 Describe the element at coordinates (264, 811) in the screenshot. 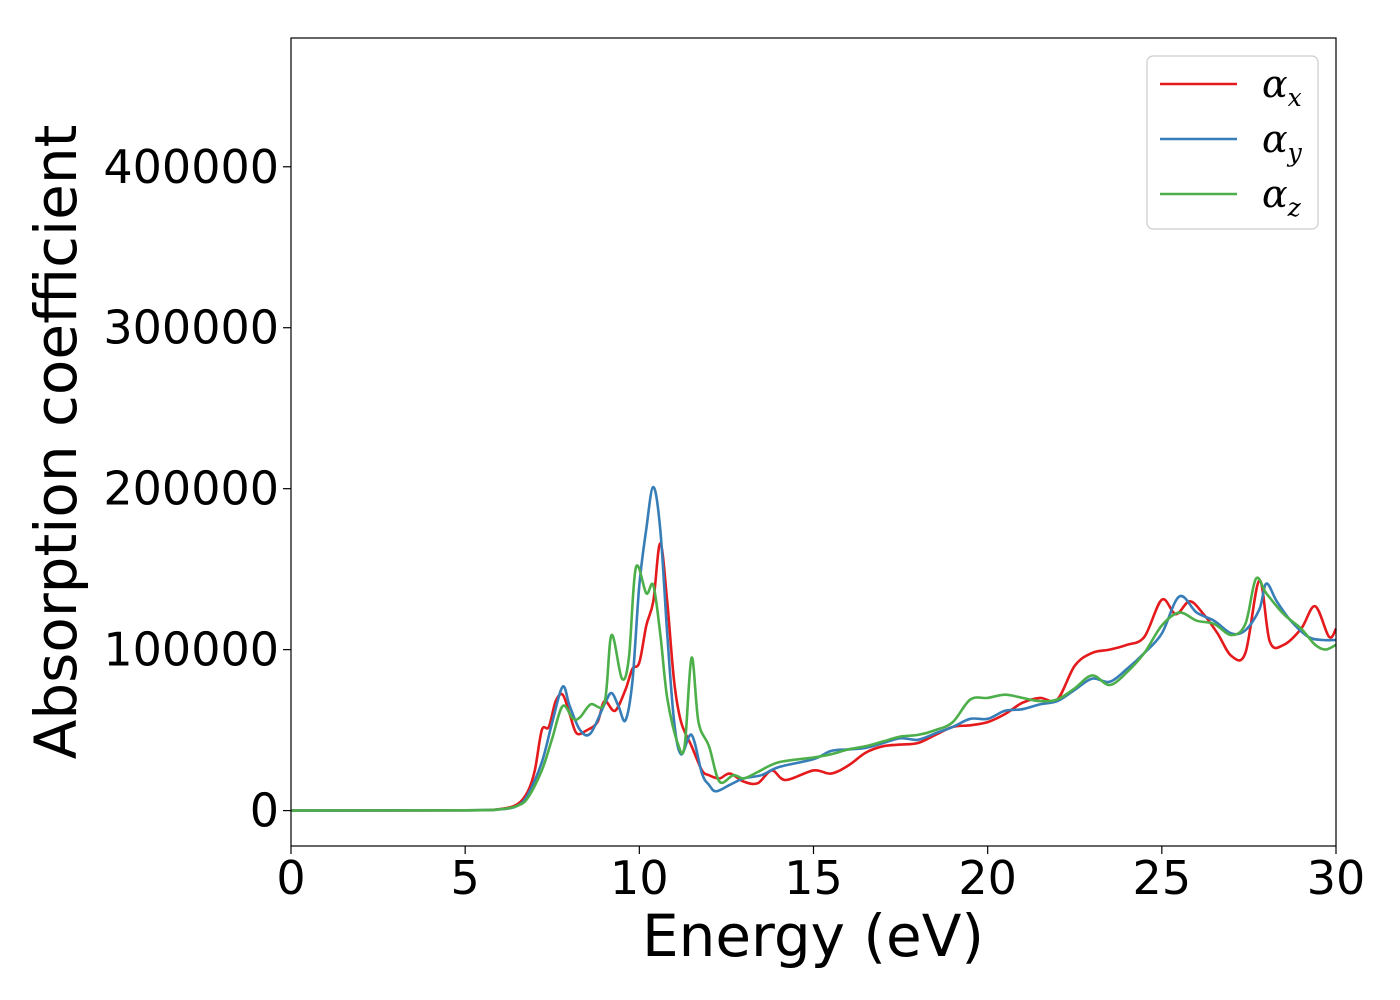

I see `y-tick-label: 0` at that location.